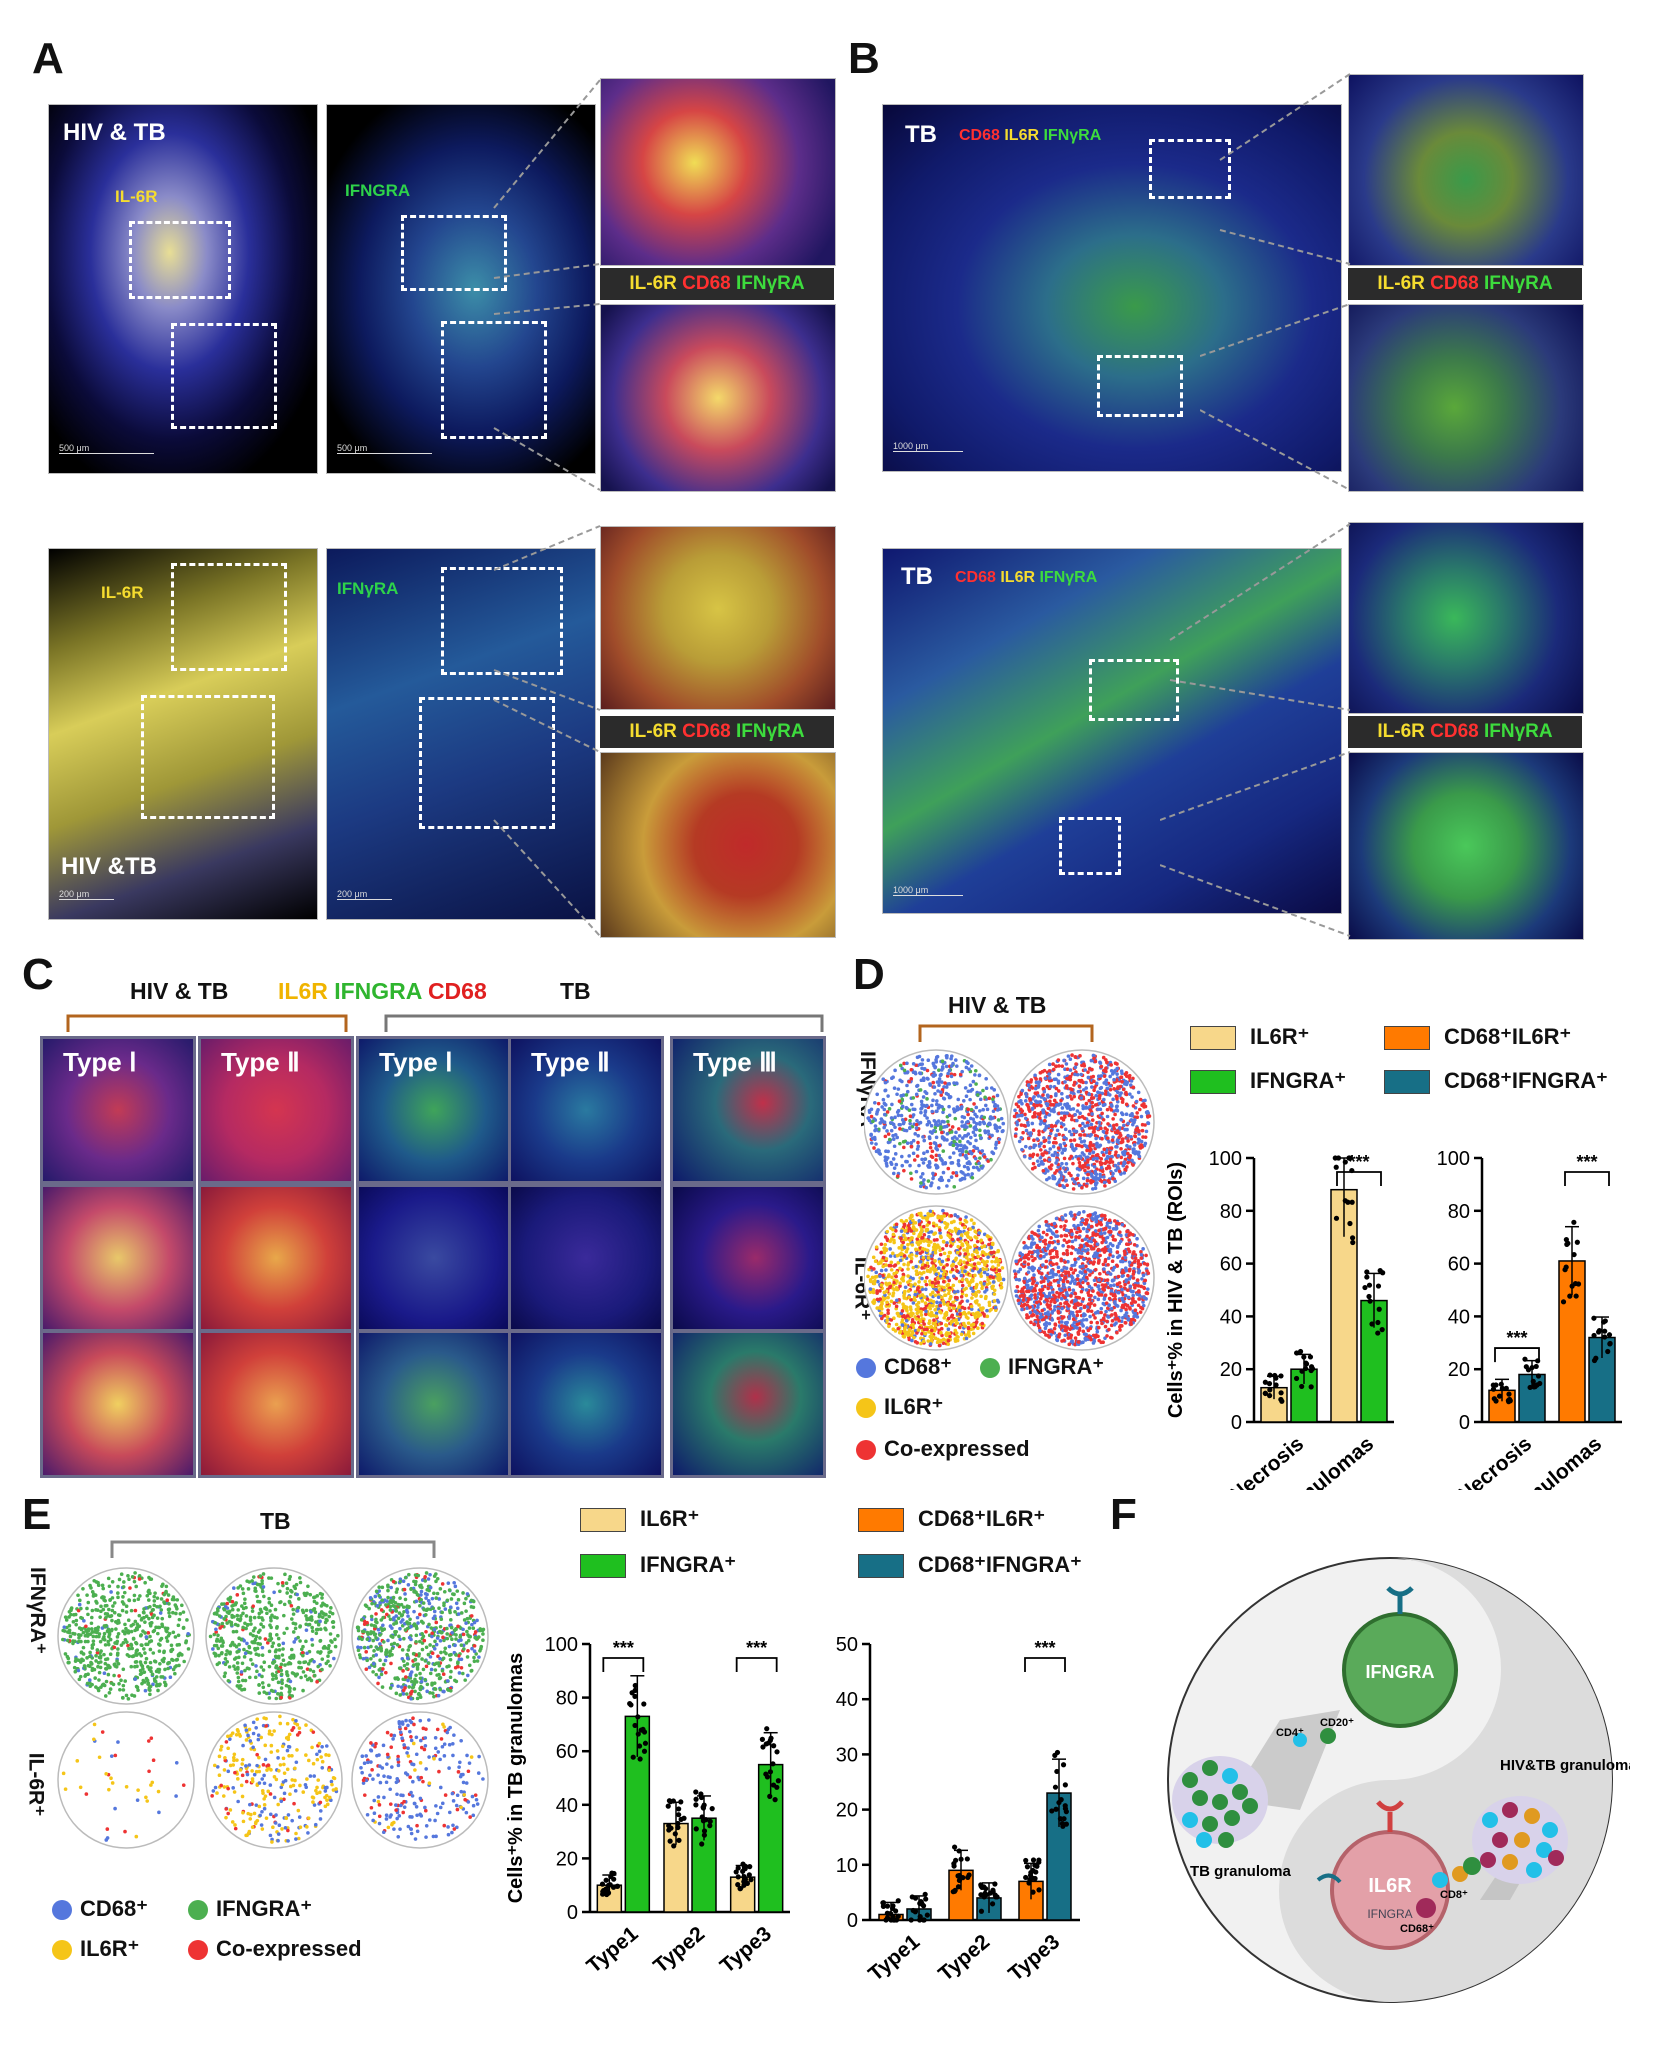  What do you see at coordinates (368, 588) in the screenshot?
I see `ifngra-label: IFNγRA` at bounding box center [368, 588].